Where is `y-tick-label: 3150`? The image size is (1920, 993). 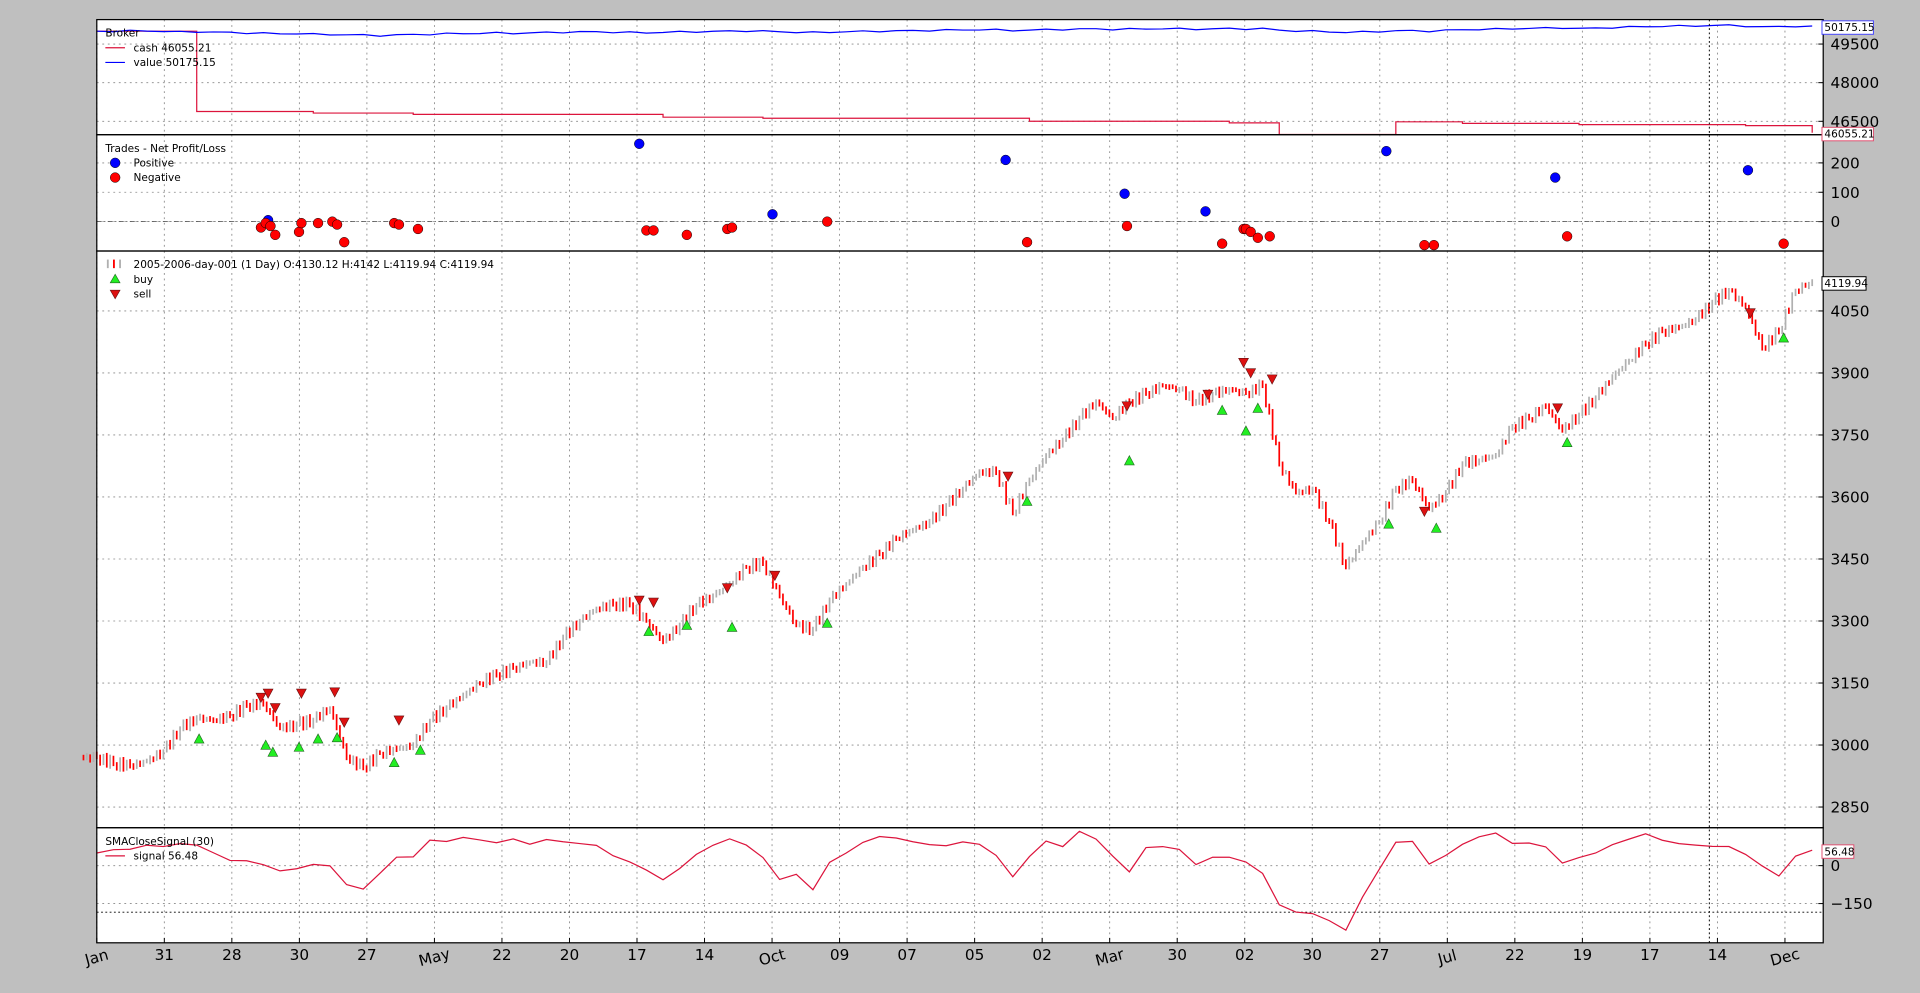
y-tick-label: 3150 is located at coordinates (1850, 684).